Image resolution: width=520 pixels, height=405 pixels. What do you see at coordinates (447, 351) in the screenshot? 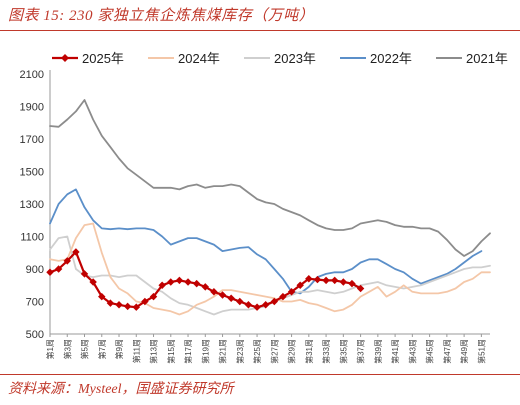
I see `x-tick-label: 第47周` at bounding box center [447, 351].